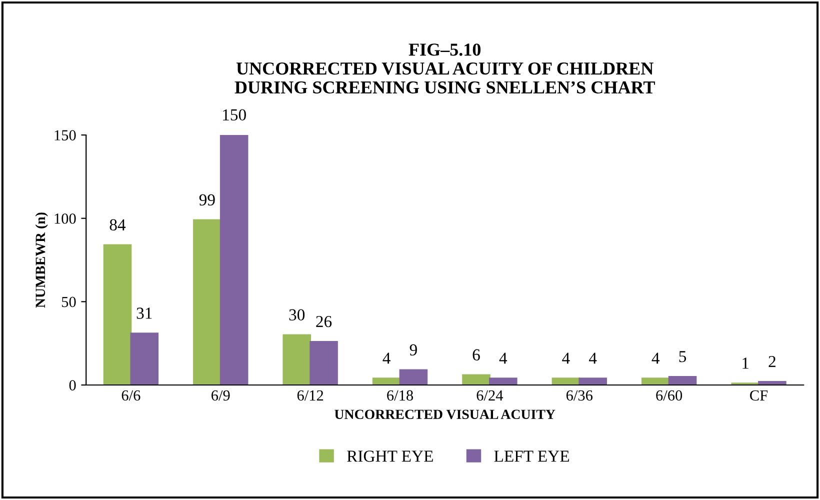  What do you see at coordinates (490, 395) in the screenshot?
I see `x-tick-label: 6/24` at bounding box center [490, 395].